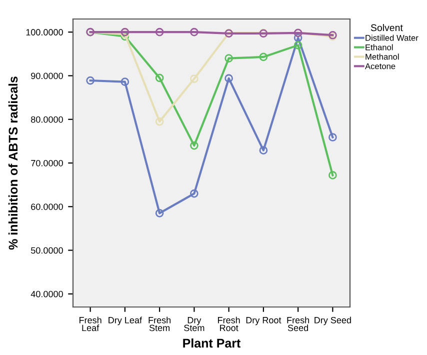  I want to click on y-tick-label: 80.0000, so click(47, 119).